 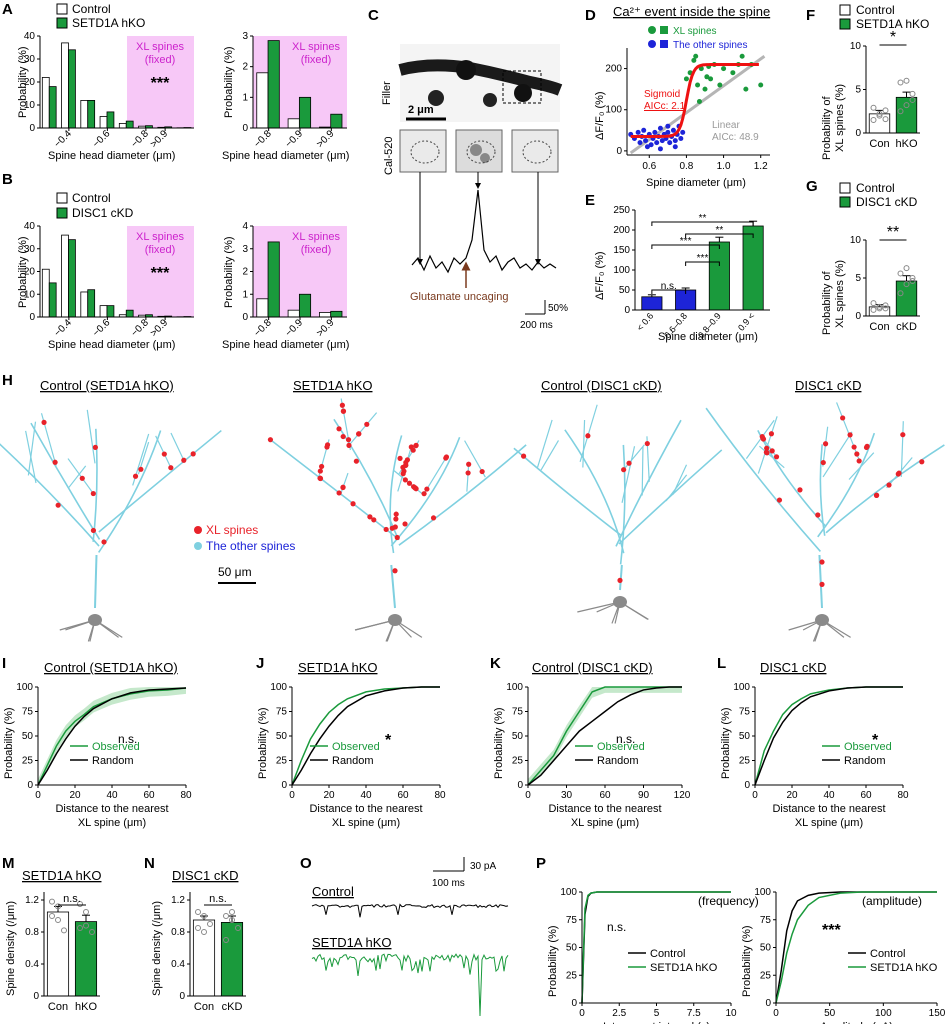 What do you see at coordinates (111, 156) in the screenshot?
I see `x-axis-label: Spine head diameter (μm)` at bounding box center [111, 156].